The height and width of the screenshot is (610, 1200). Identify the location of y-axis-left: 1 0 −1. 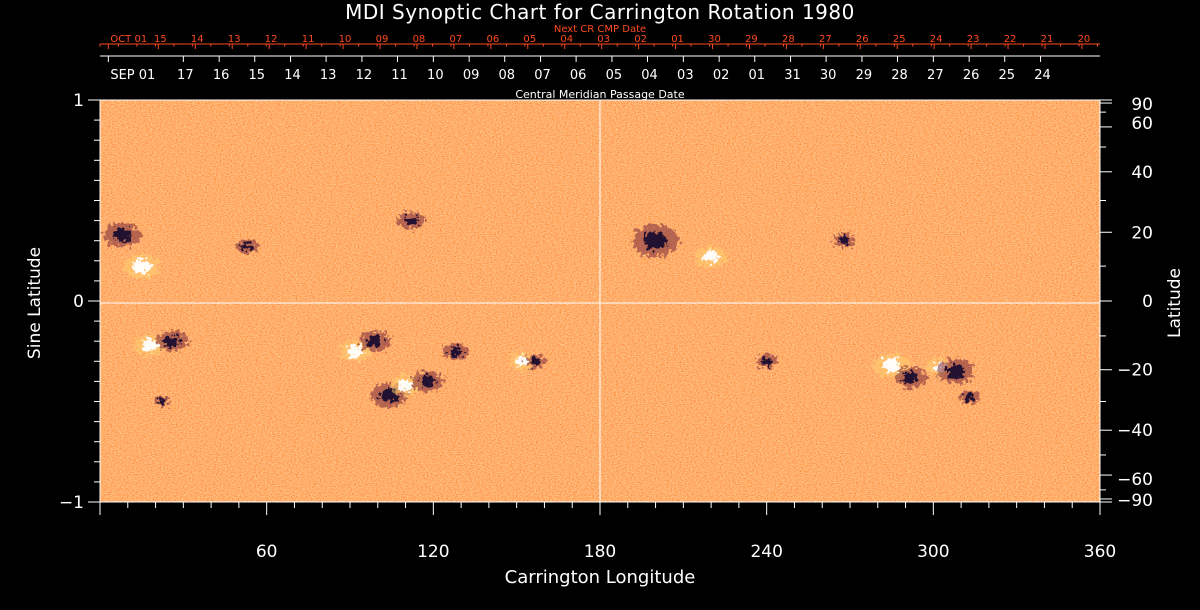
(79, 302).